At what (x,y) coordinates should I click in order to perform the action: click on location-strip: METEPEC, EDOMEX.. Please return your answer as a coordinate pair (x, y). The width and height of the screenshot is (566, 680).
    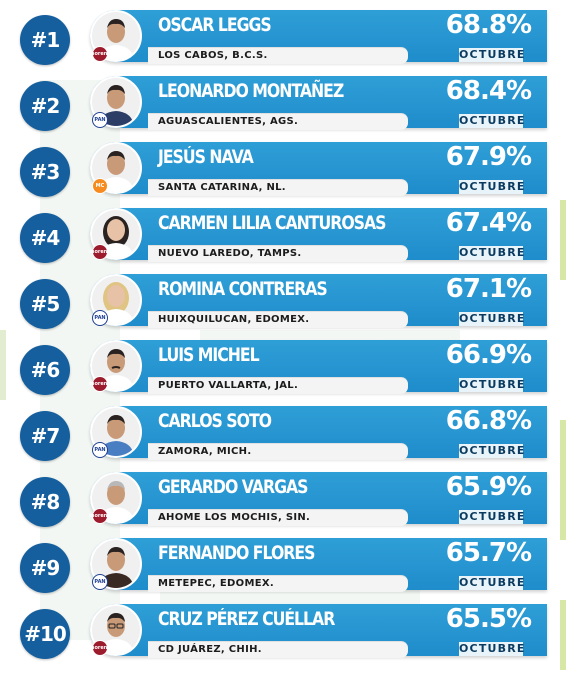
    Looking at the image, I should click on (278, 583).